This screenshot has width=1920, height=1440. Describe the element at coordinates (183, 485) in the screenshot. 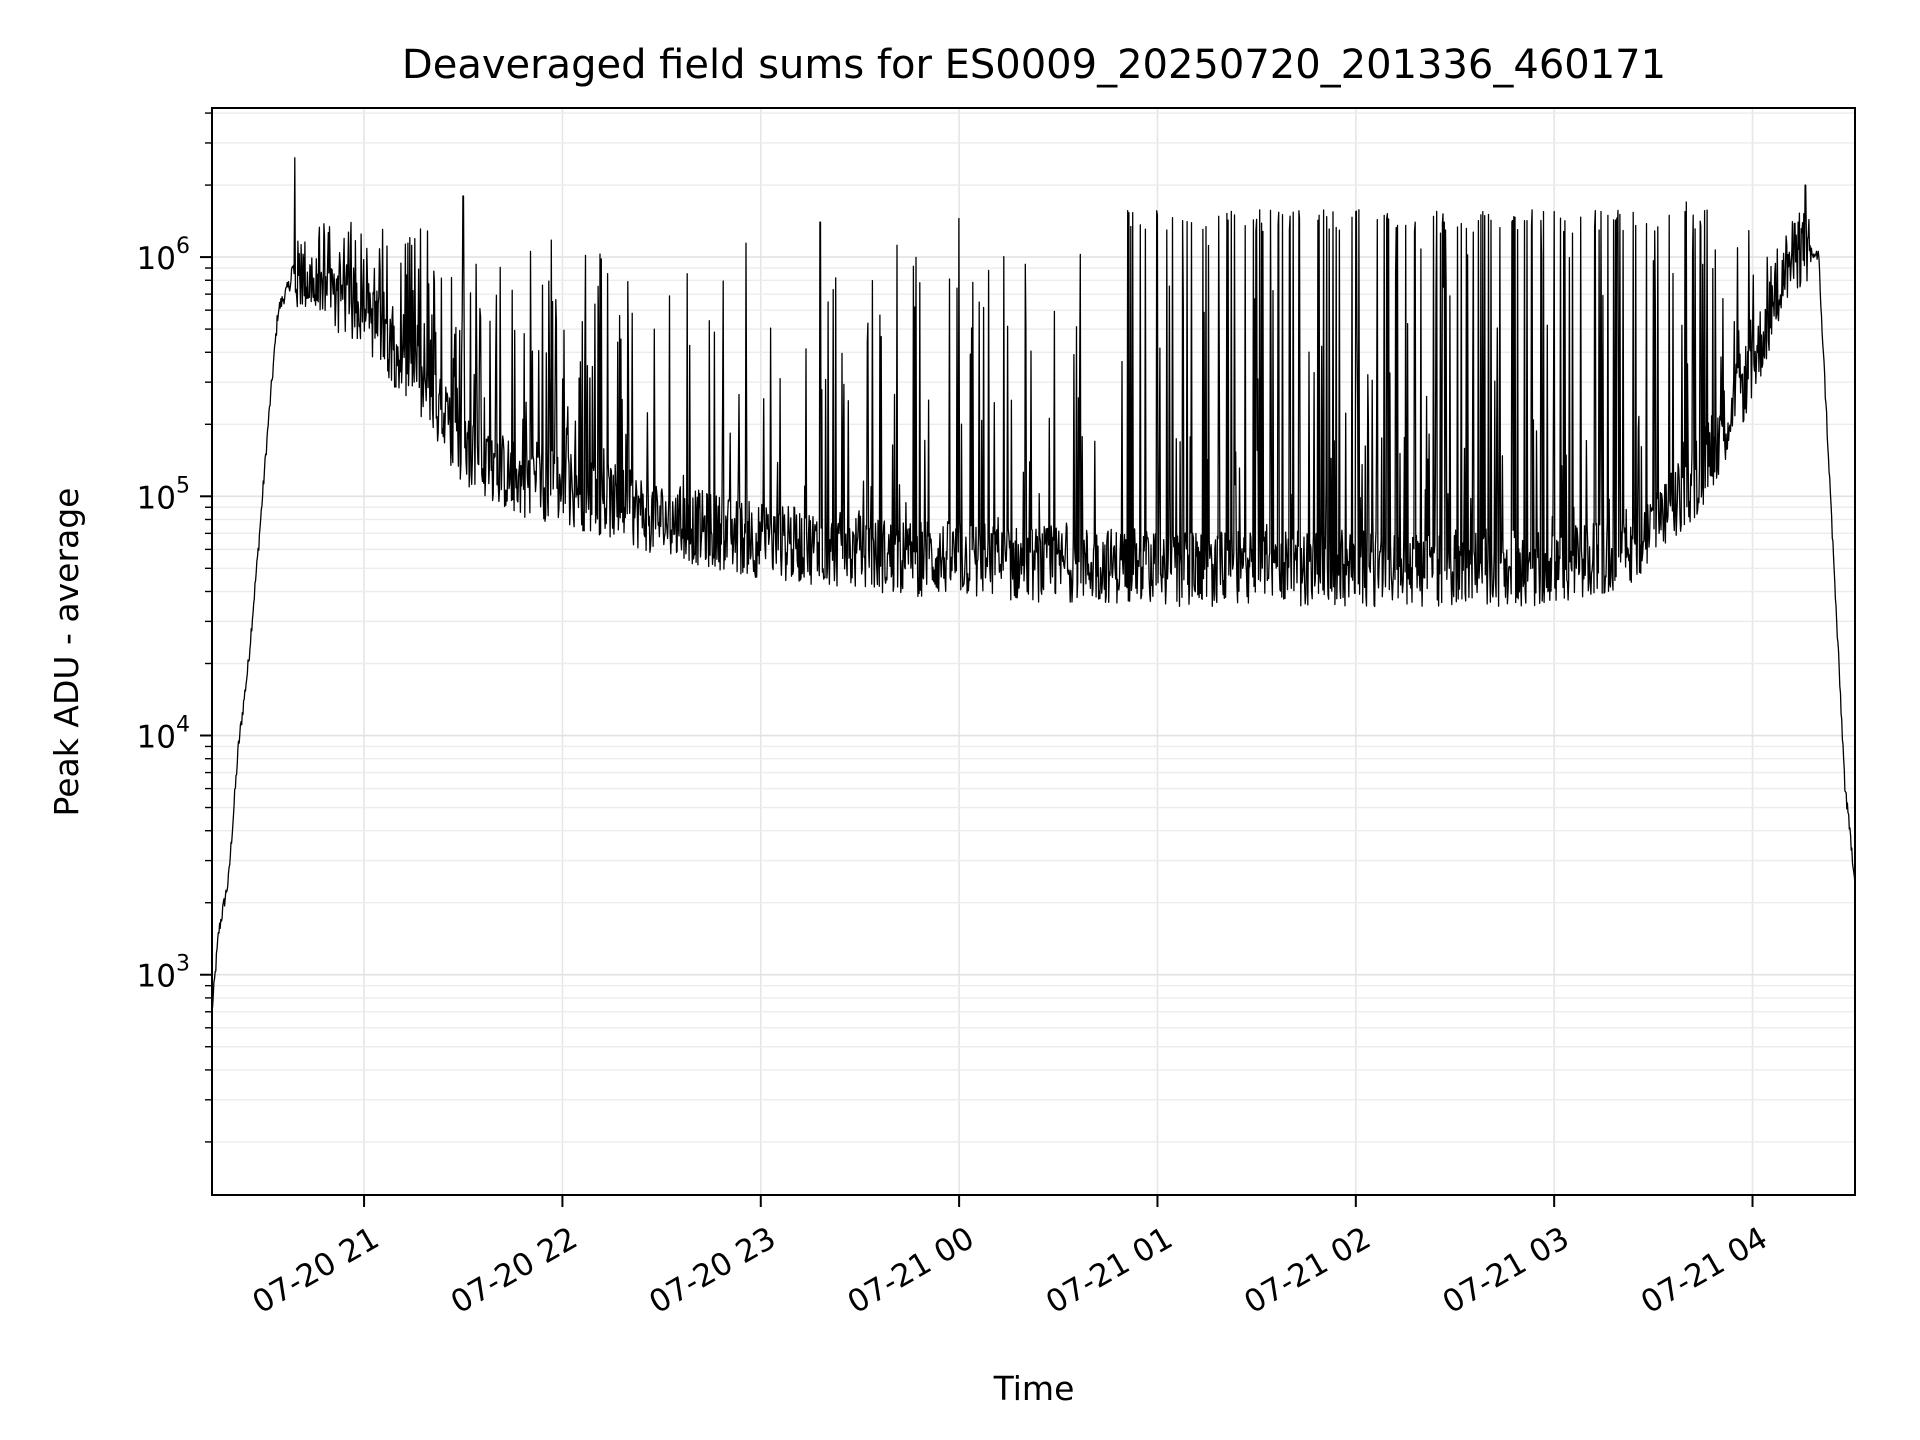

I see `y-tick-exponent: 5` at that location.